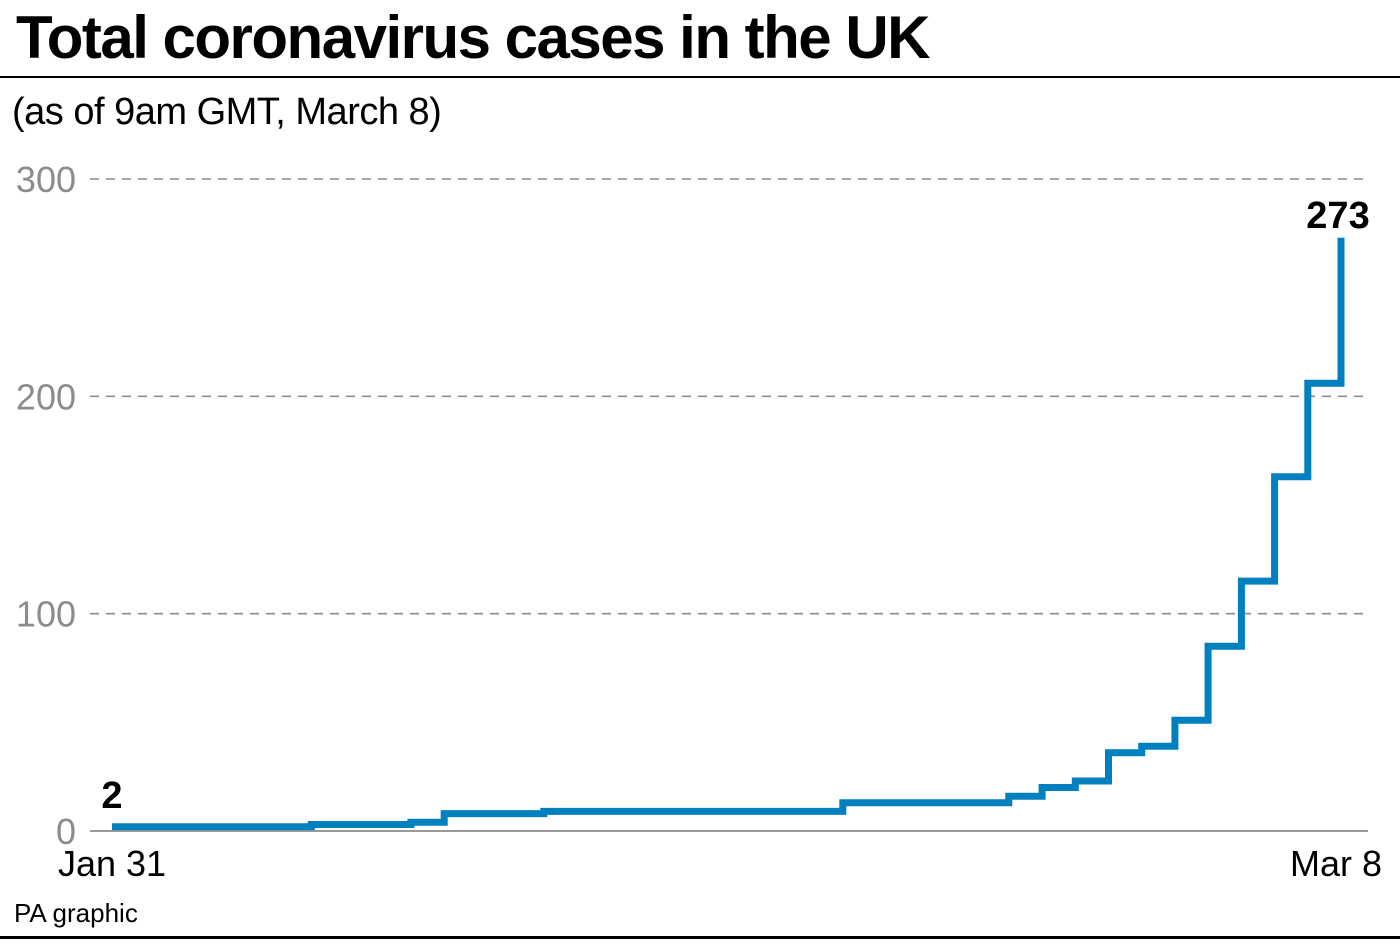 The height and width of the screenshot is (947, 1400). I want to click on y-tick-label: 200, so click(46, 396).